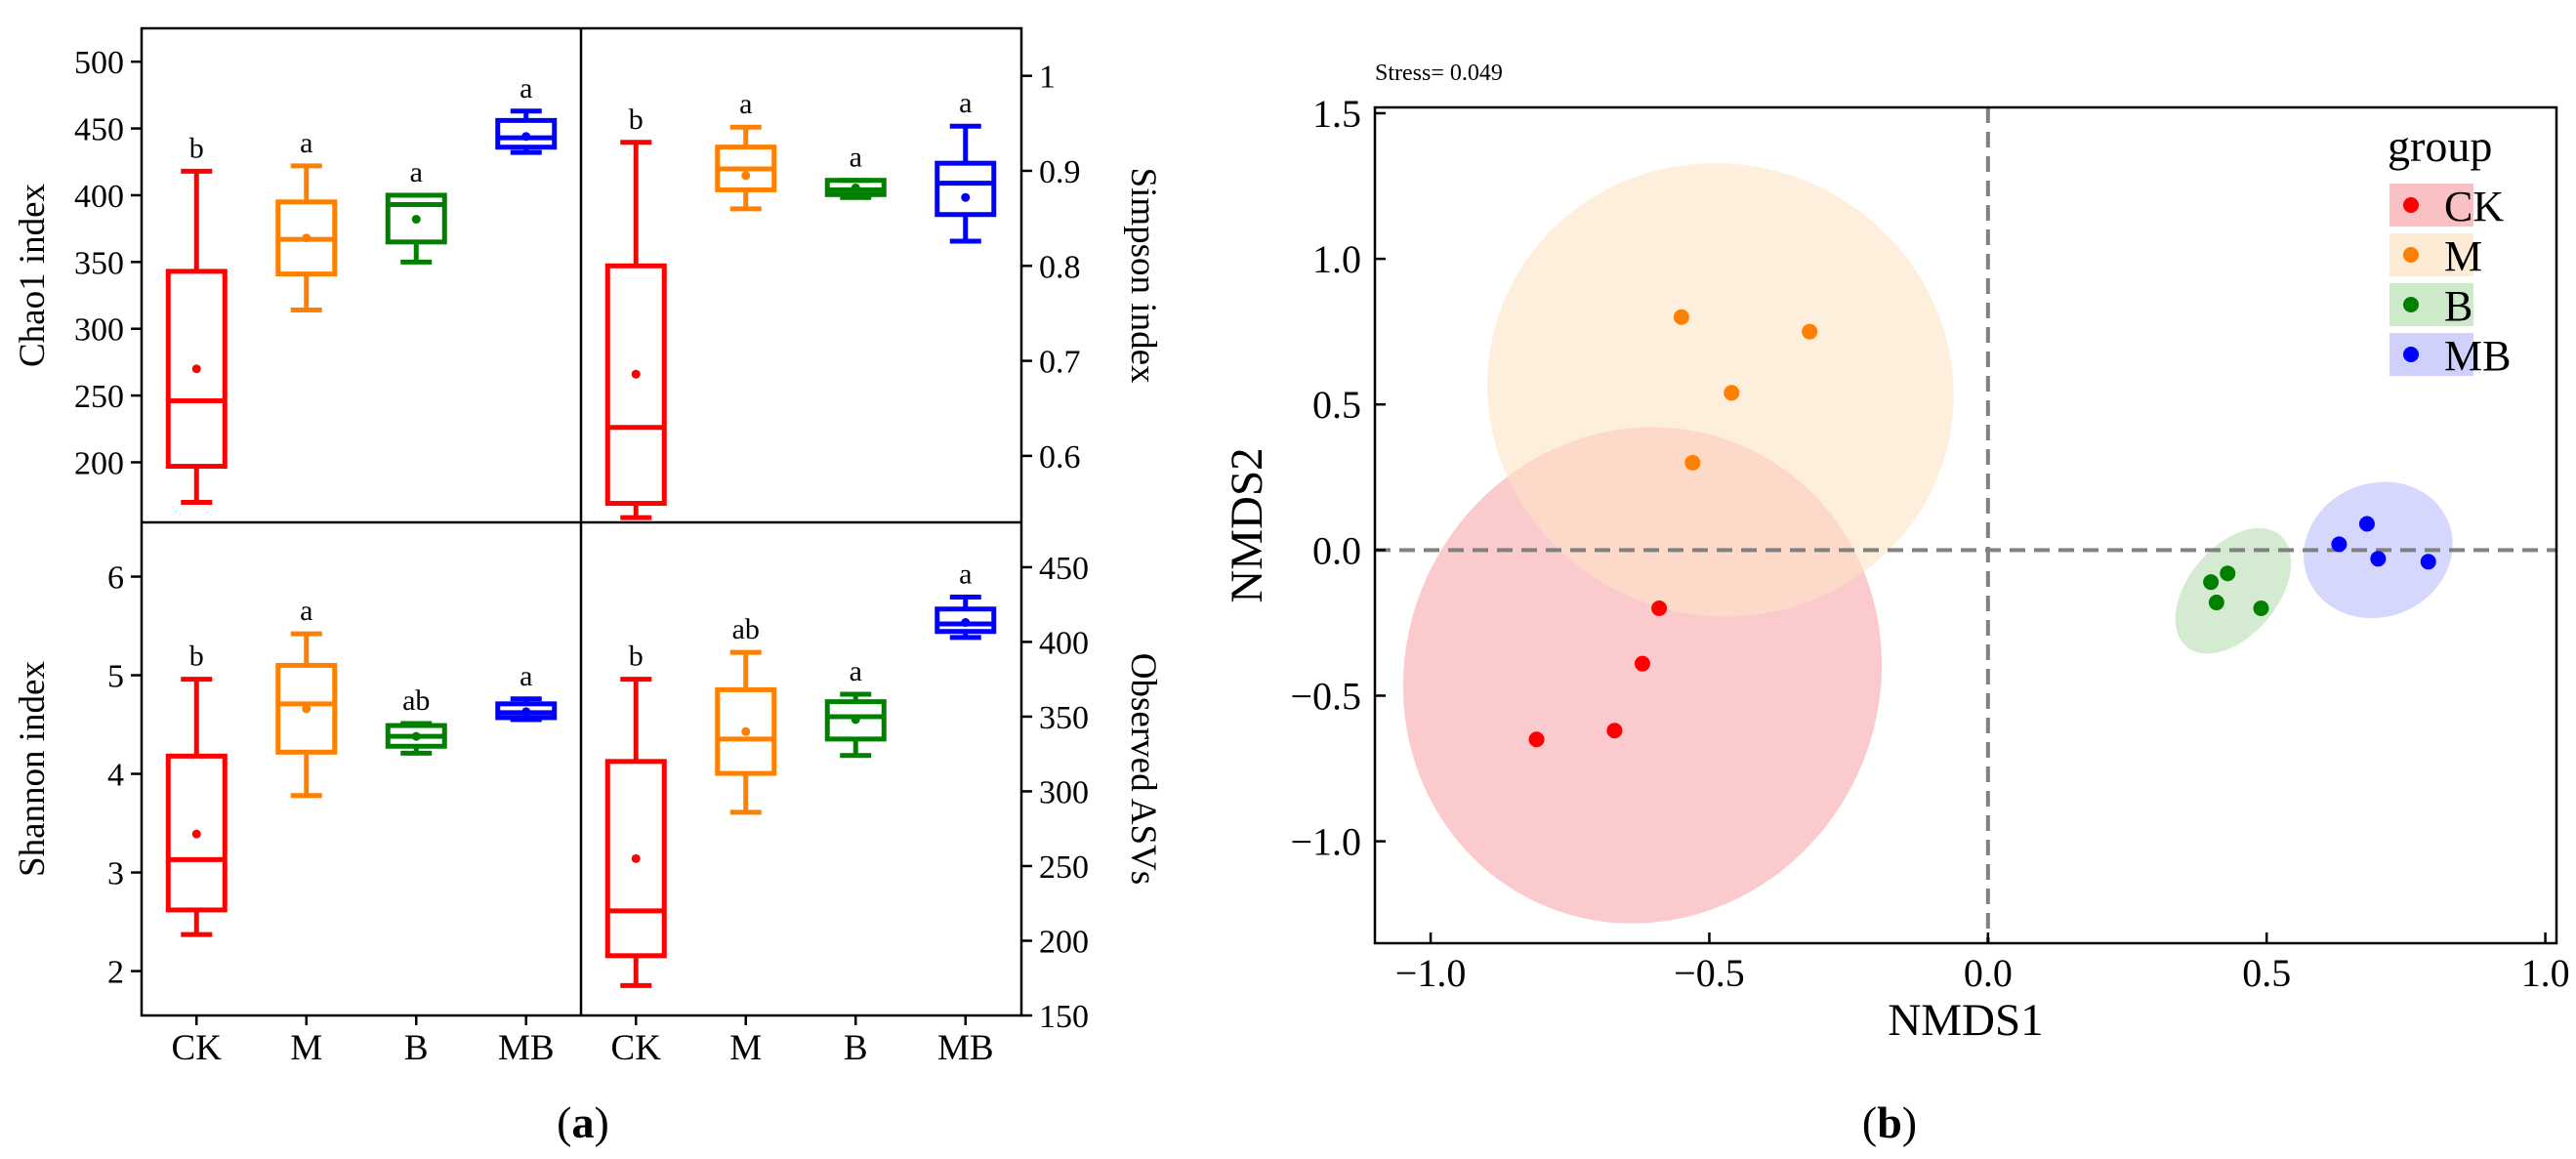  I want to click on x-tick-label: 0.0, so click(1989, 973).